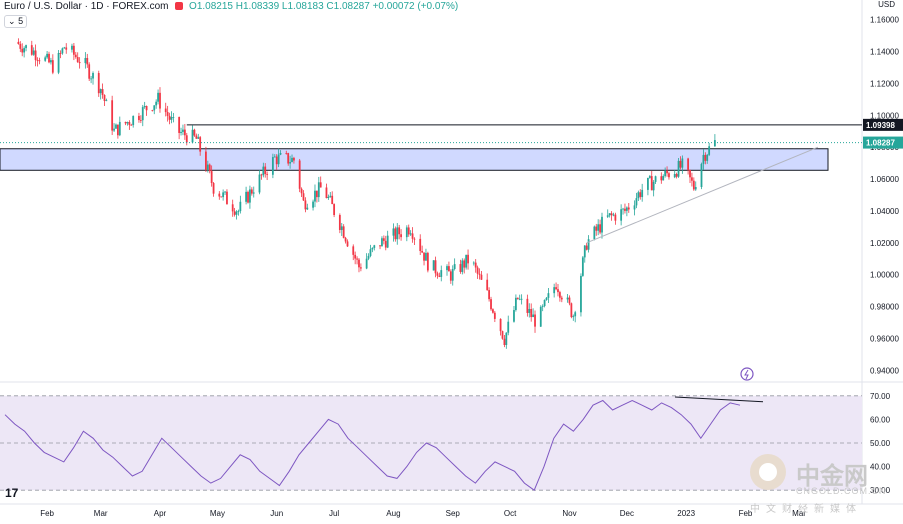 The width and height of the screenshot is (903, 524). What do you see at coordinates (16, 21) in the screenshot?
I see `indicator-toggle: ⌄ 5` at bounding box center [16, 21].